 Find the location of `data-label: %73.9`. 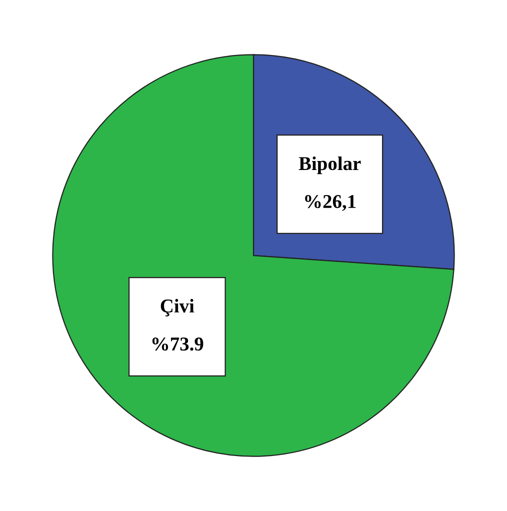

data-label: %73.9 is located at coordinates (178, 344).